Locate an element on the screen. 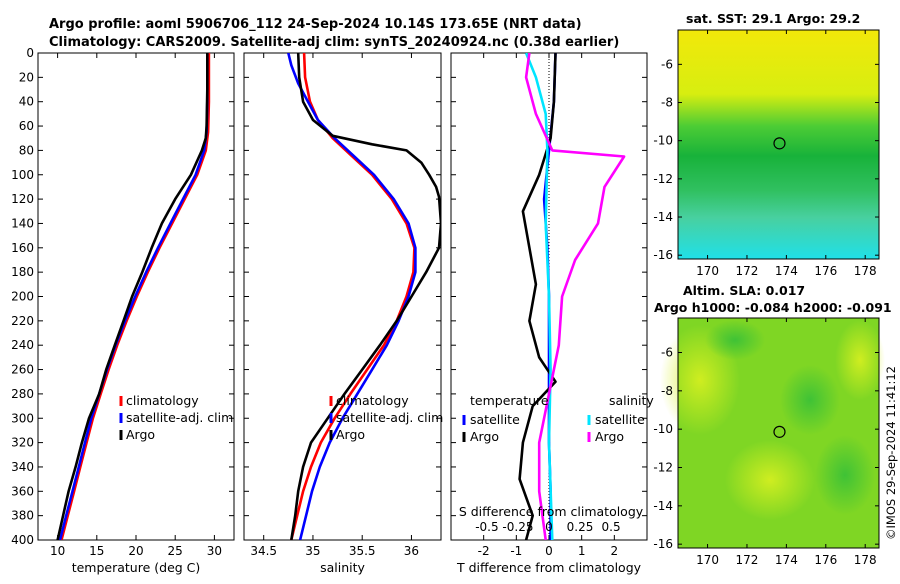 The height and width of the screenshot is (584, 900). copyright-stamp: ©IMOS 29-Sep-2024 11:41:12 is located at coordinates (891, 453).